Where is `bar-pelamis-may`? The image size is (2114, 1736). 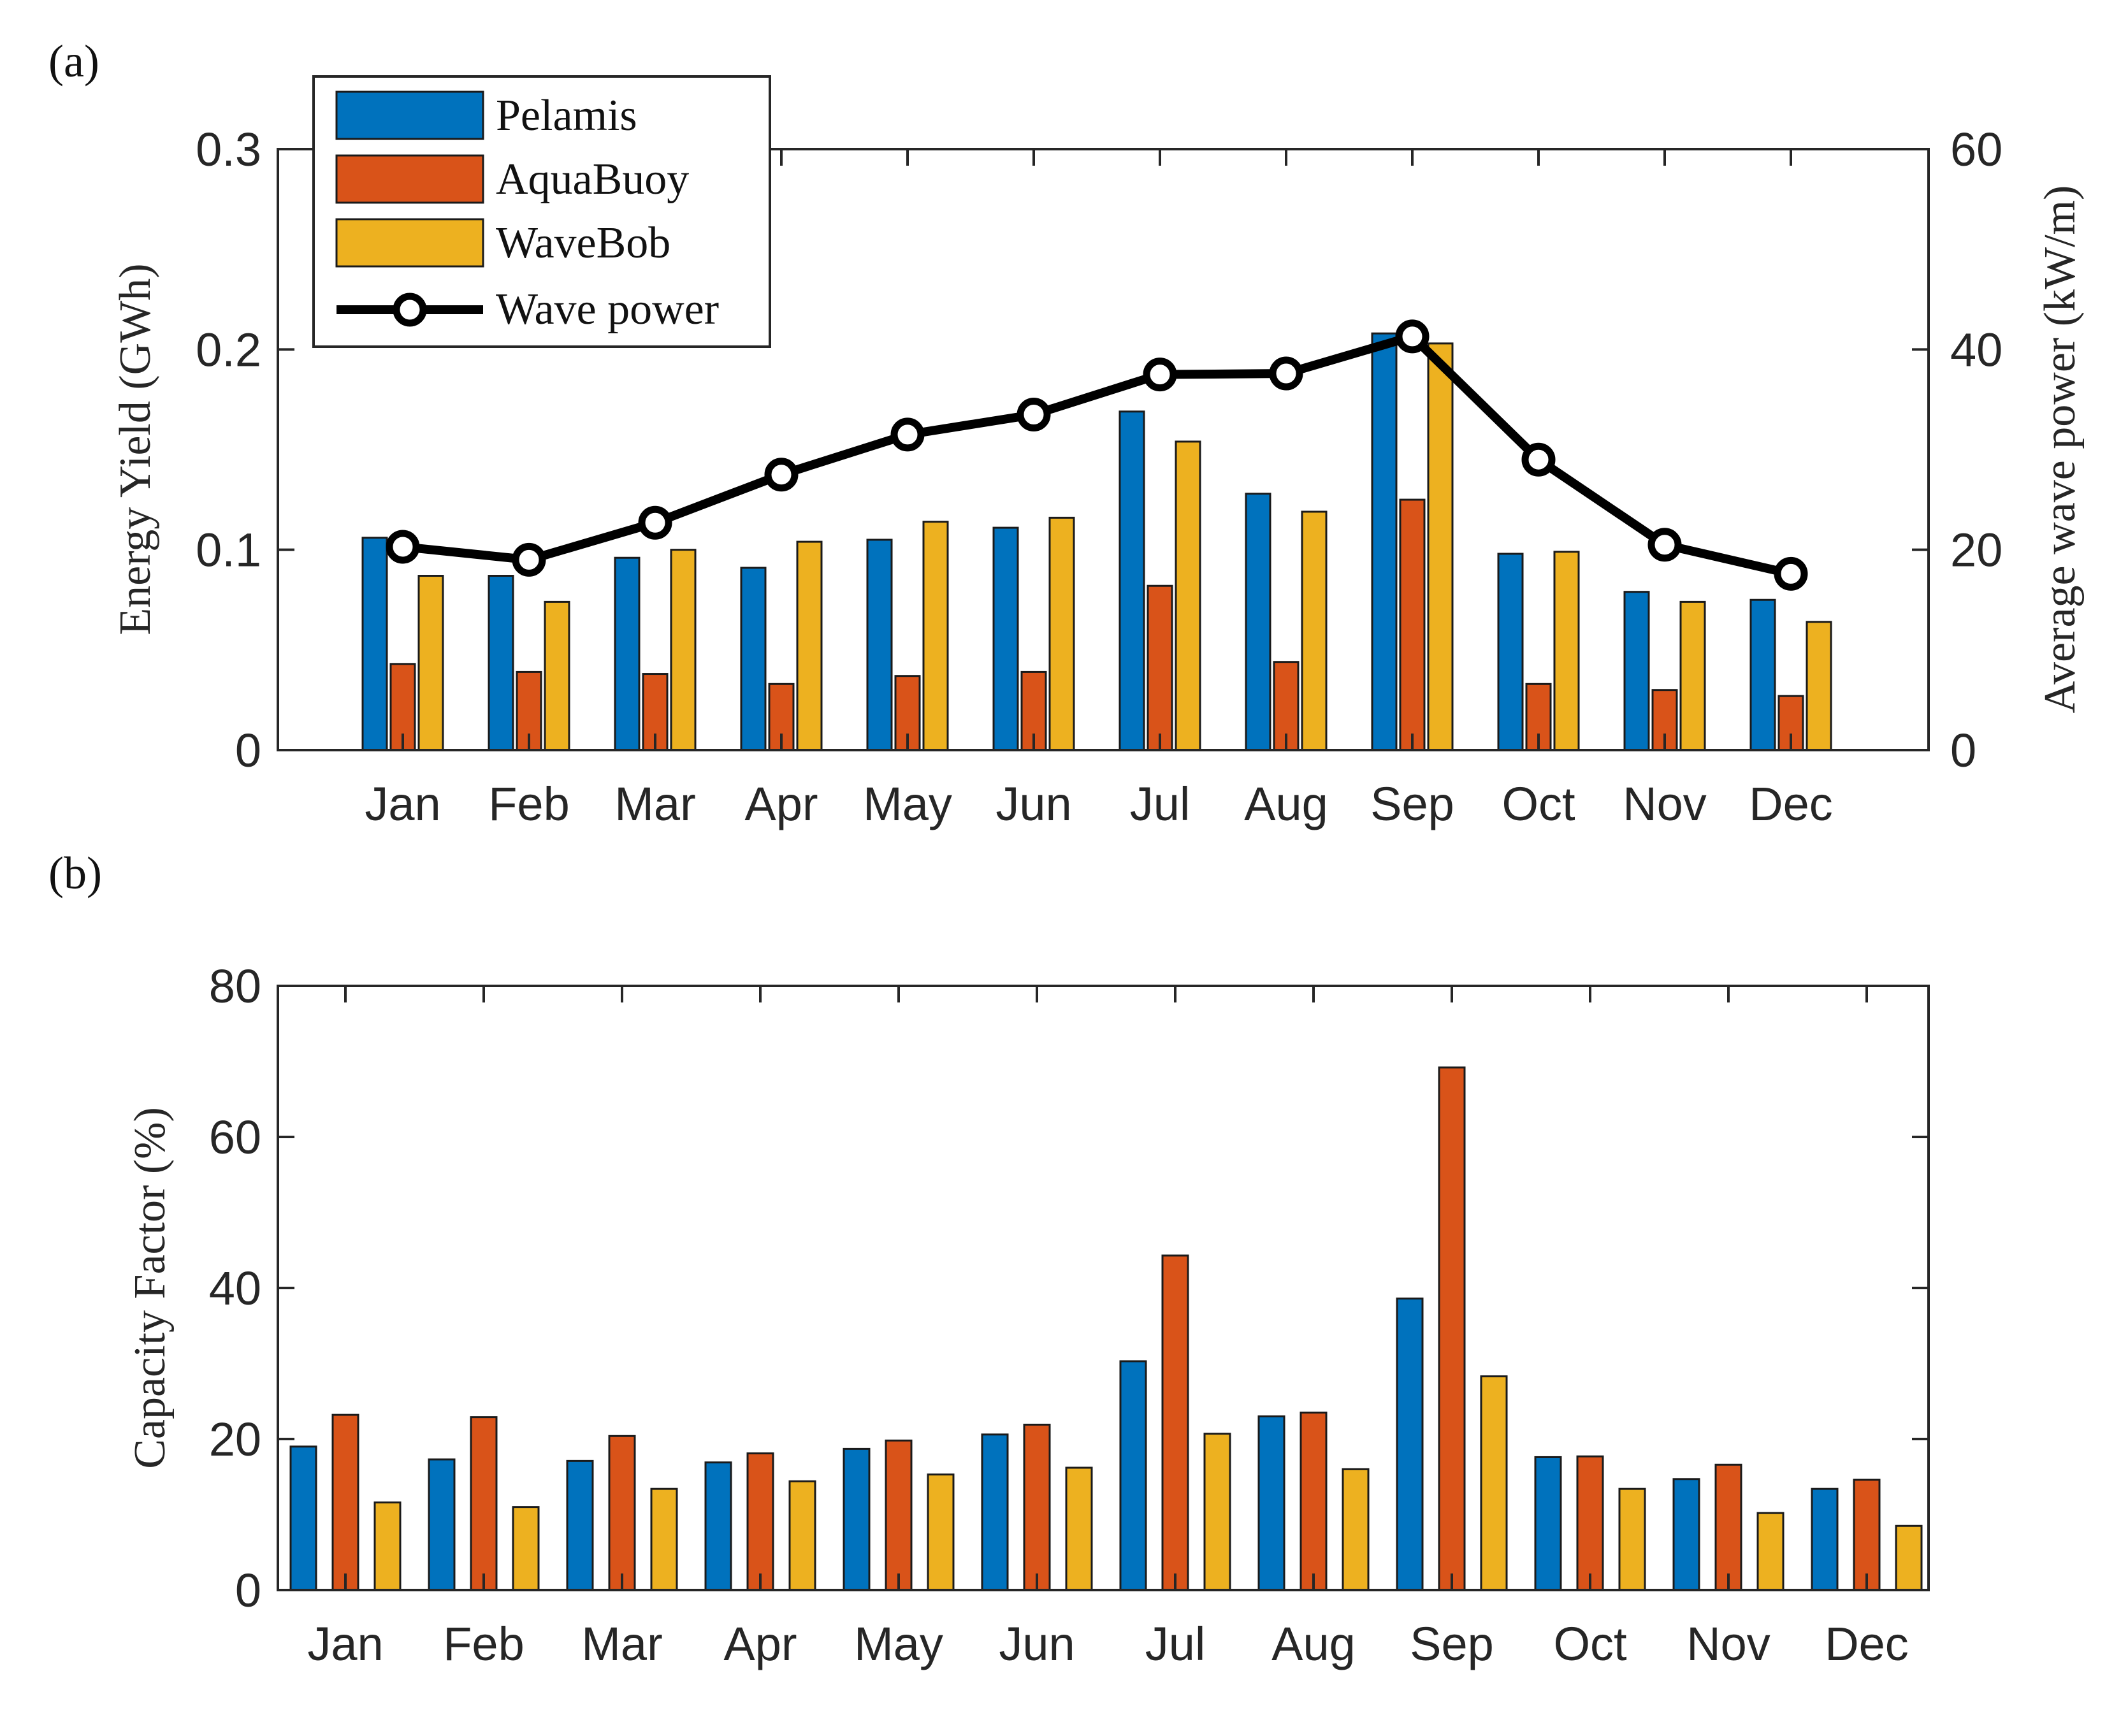
bar-pelamis-may is located at coordinates (857, 1519).